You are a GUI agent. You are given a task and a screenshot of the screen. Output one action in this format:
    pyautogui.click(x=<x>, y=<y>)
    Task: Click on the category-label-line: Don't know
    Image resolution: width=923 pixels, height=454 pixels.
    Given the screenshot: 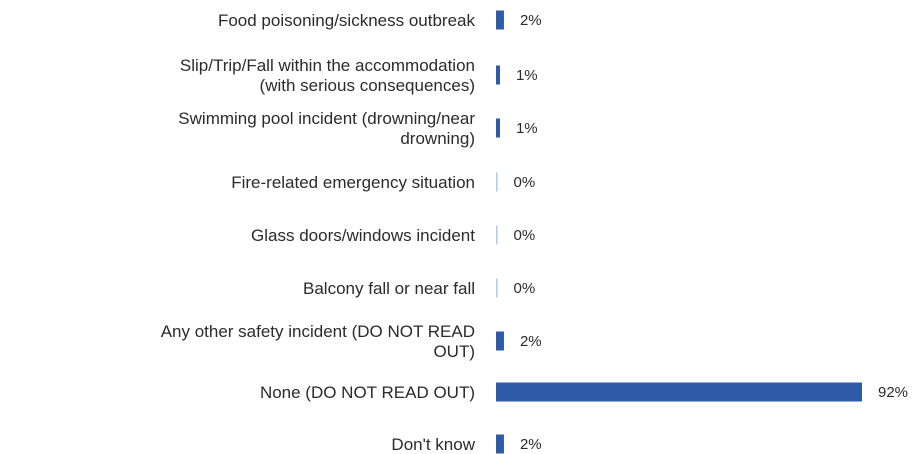 What is the action you would take?
    pyautogui.click(x=433, y=444)
    